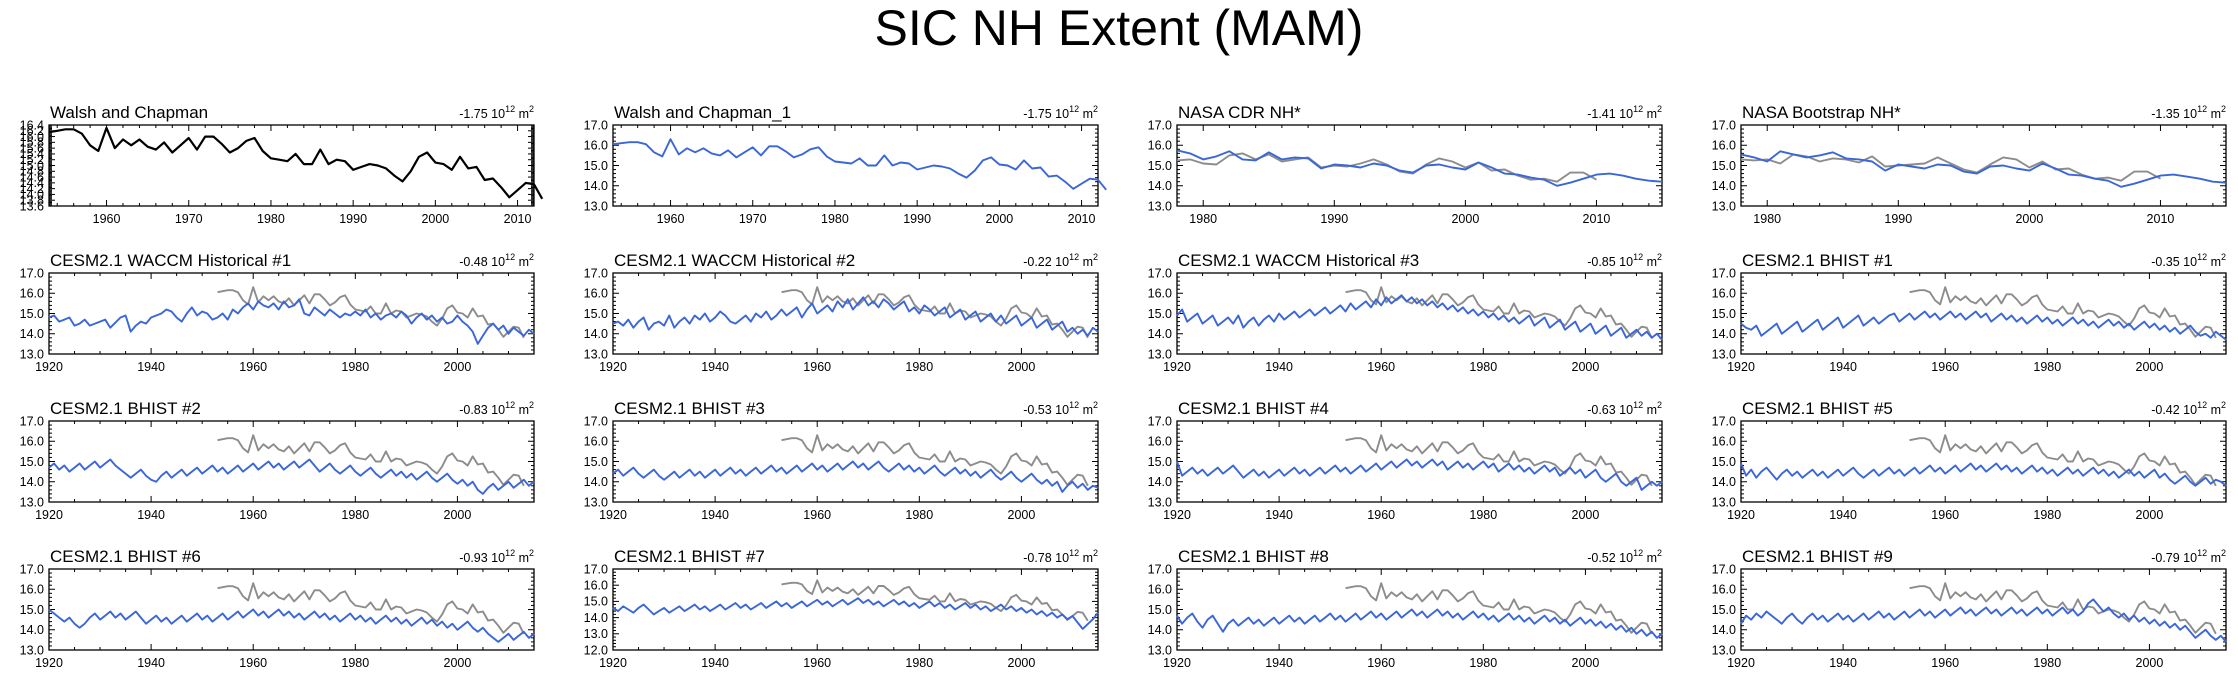 This screenshot has width=2238, height=681. Describe the element at coordinates (1046, 410) in the screenshot. I see `trend-value: -0.53 10` at that location.